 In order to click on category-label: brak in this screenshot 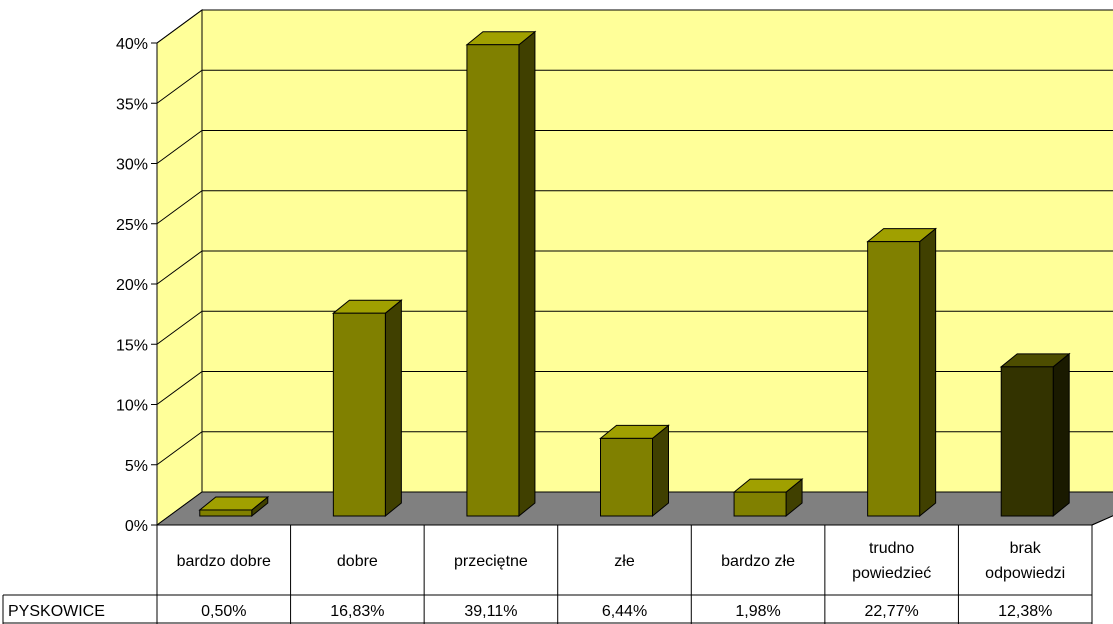, I will do `click(1026, 548)`.